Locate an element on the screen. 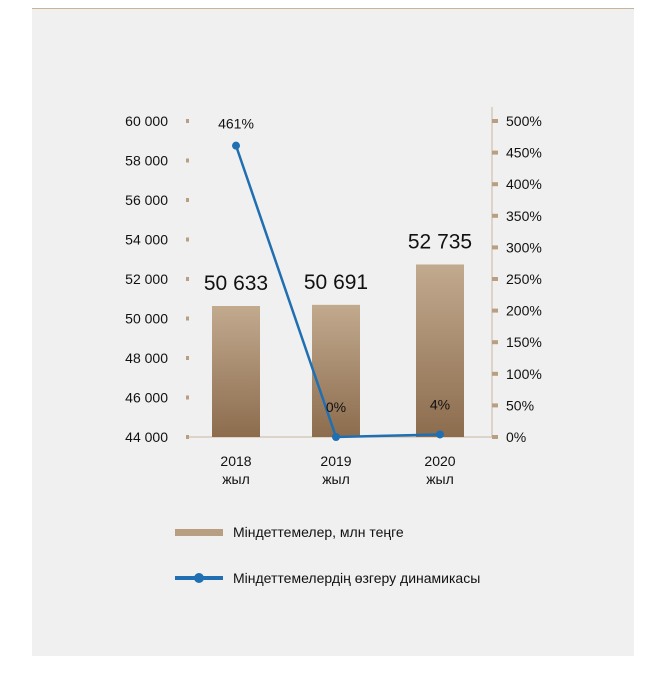  legend-item-bars: Міндеттемелер, млн теңге is located at coordinates (289, 532).